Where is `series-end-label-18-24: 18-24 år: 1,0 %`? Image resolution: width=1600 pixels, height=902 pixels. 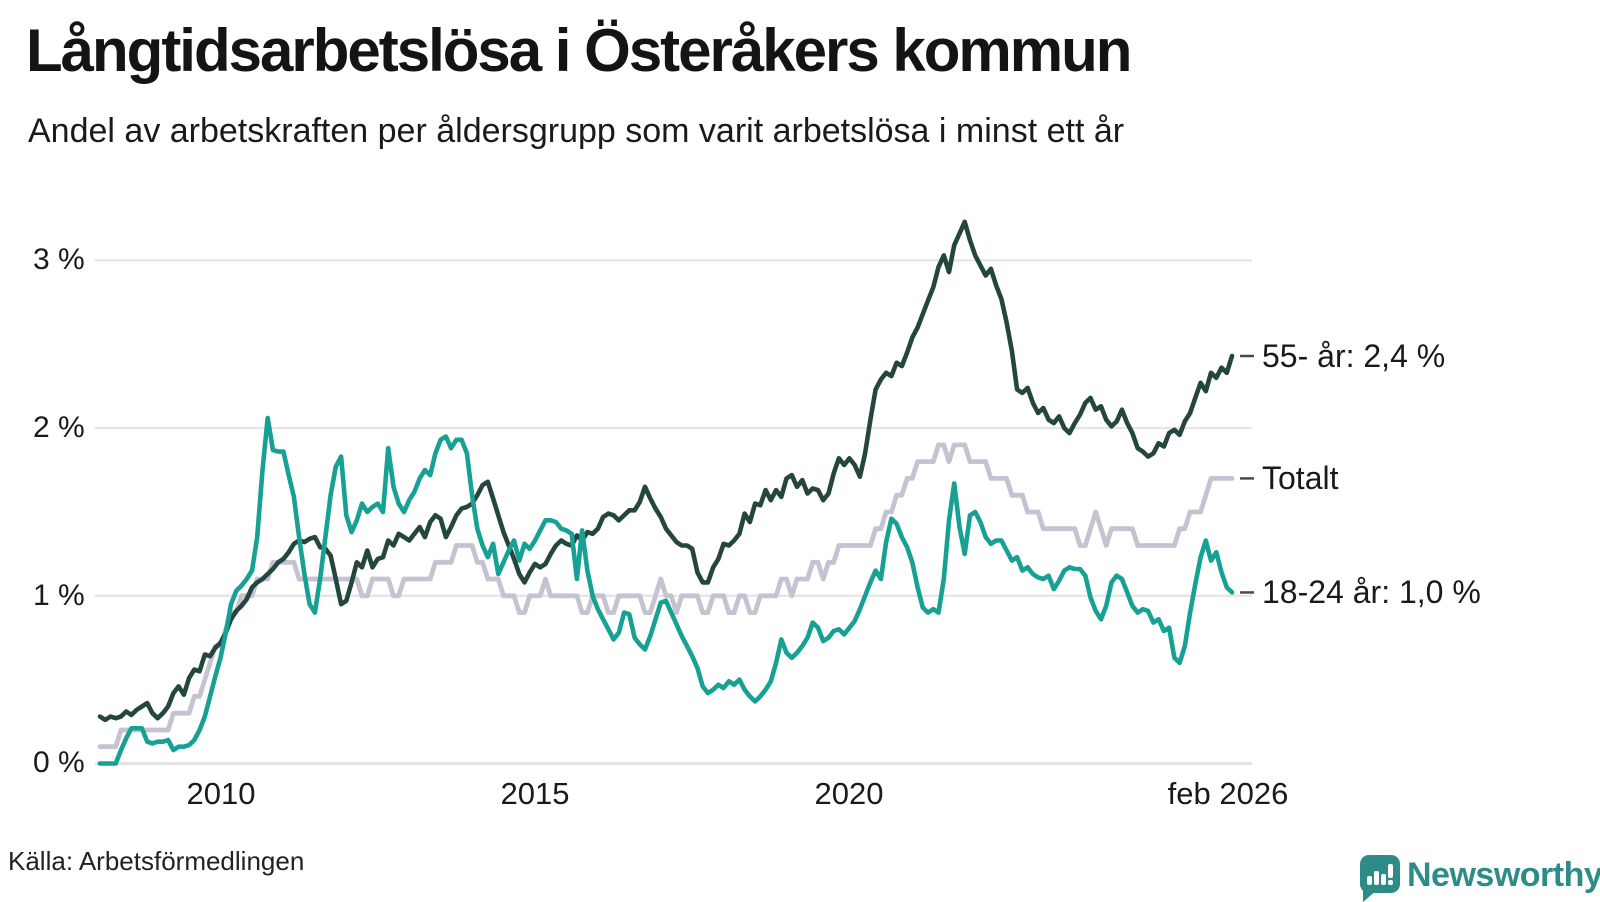 series-end-label-18-24: 18-24 år: 1,0 % is located at coordinates (1371, 592).